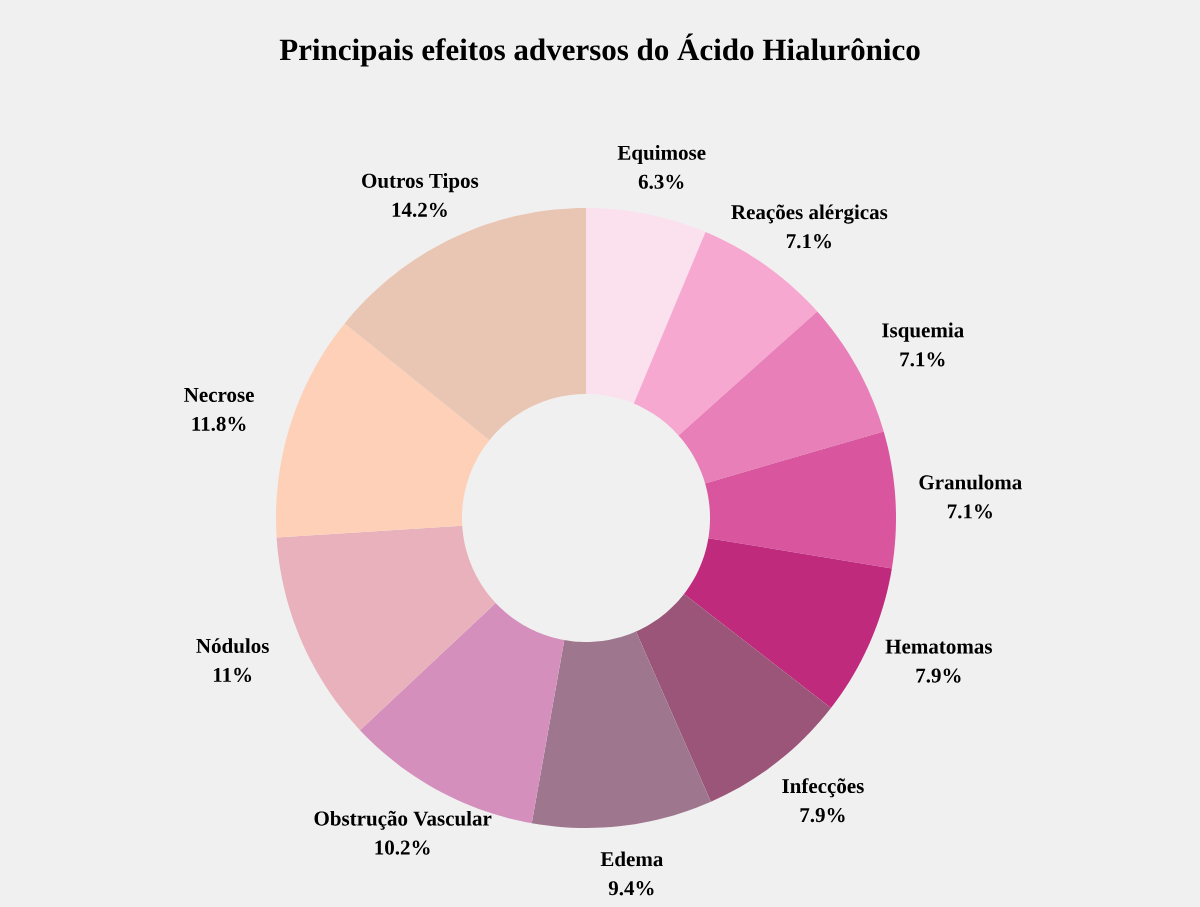 The width and height of the screenshot is (1200, 907). What do you see at coordinates (661, 181) in the screenshot?
I see `data-label: 6.3%` at bounding box center [661, 181].